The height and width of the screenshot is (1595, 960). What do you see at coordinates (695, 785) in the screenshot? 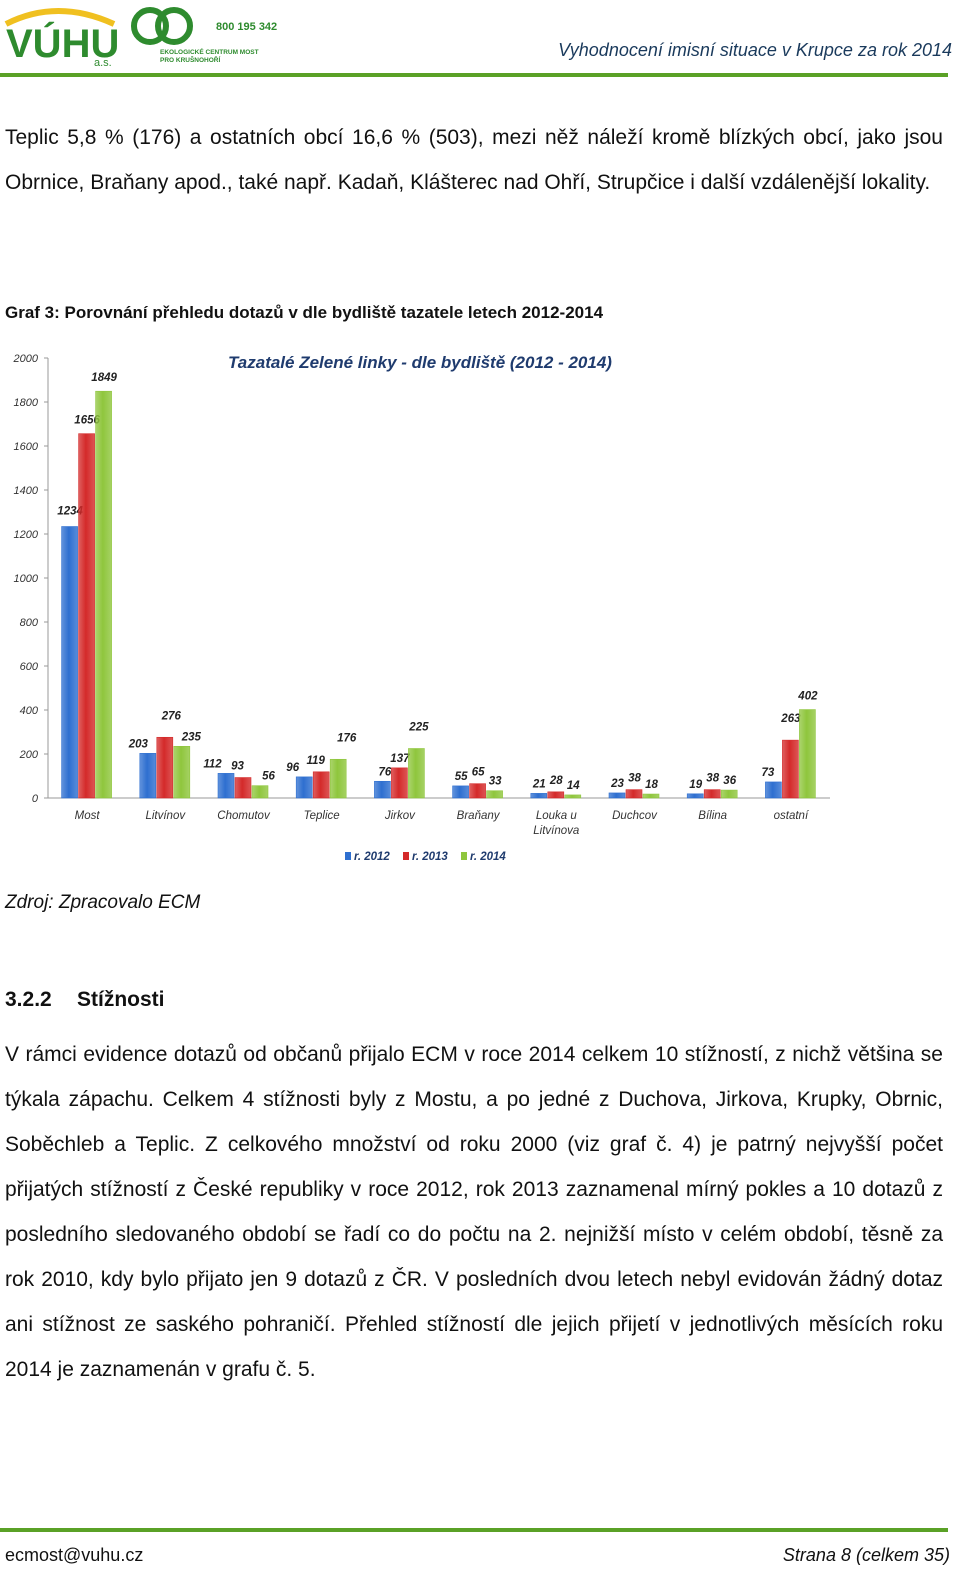
I see `data-label: 19` at bounding box center [695, 785].